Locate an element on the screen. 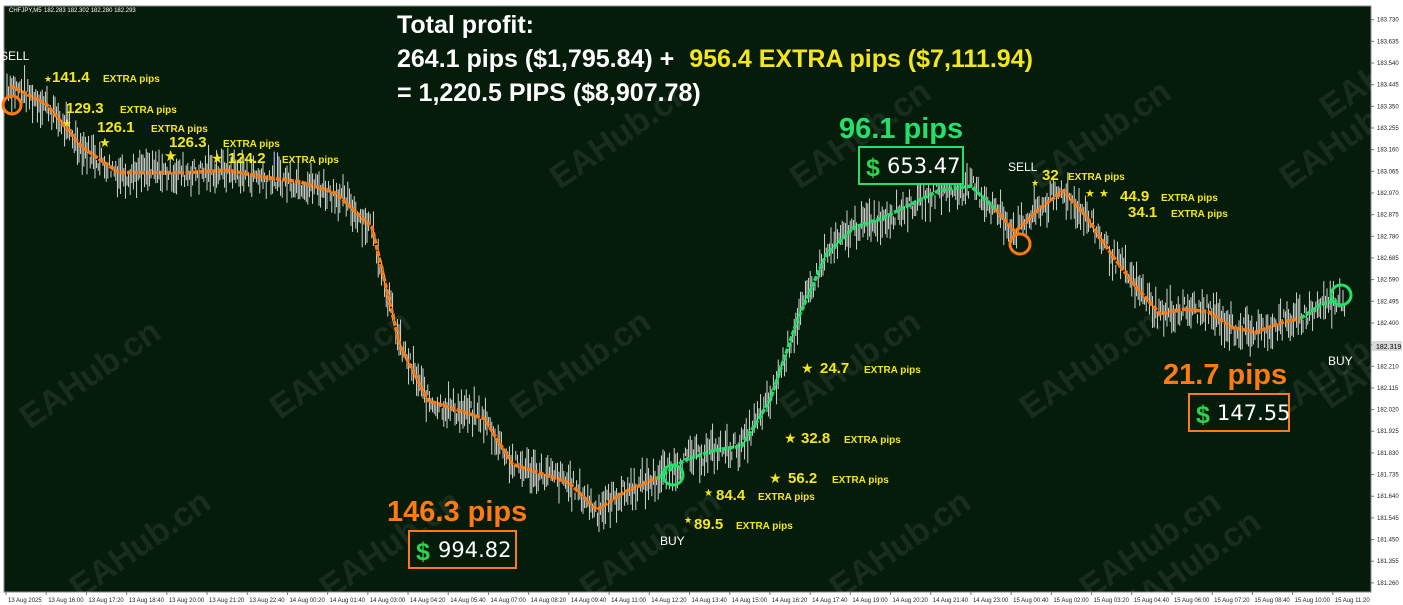 This screenshot has height=605, width=1403. signal-buy-2: BUY is located at coordinates (1340, 325).